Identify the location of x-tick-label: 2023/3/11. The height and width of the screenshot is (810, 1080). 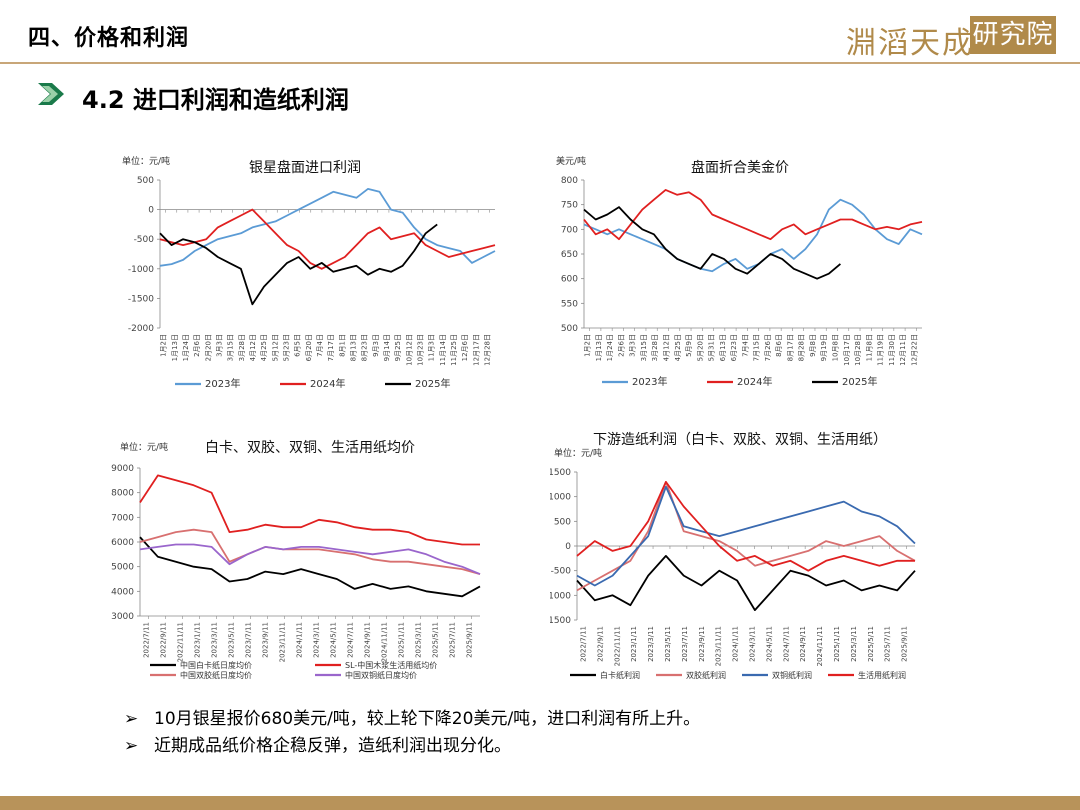
(651, 644).